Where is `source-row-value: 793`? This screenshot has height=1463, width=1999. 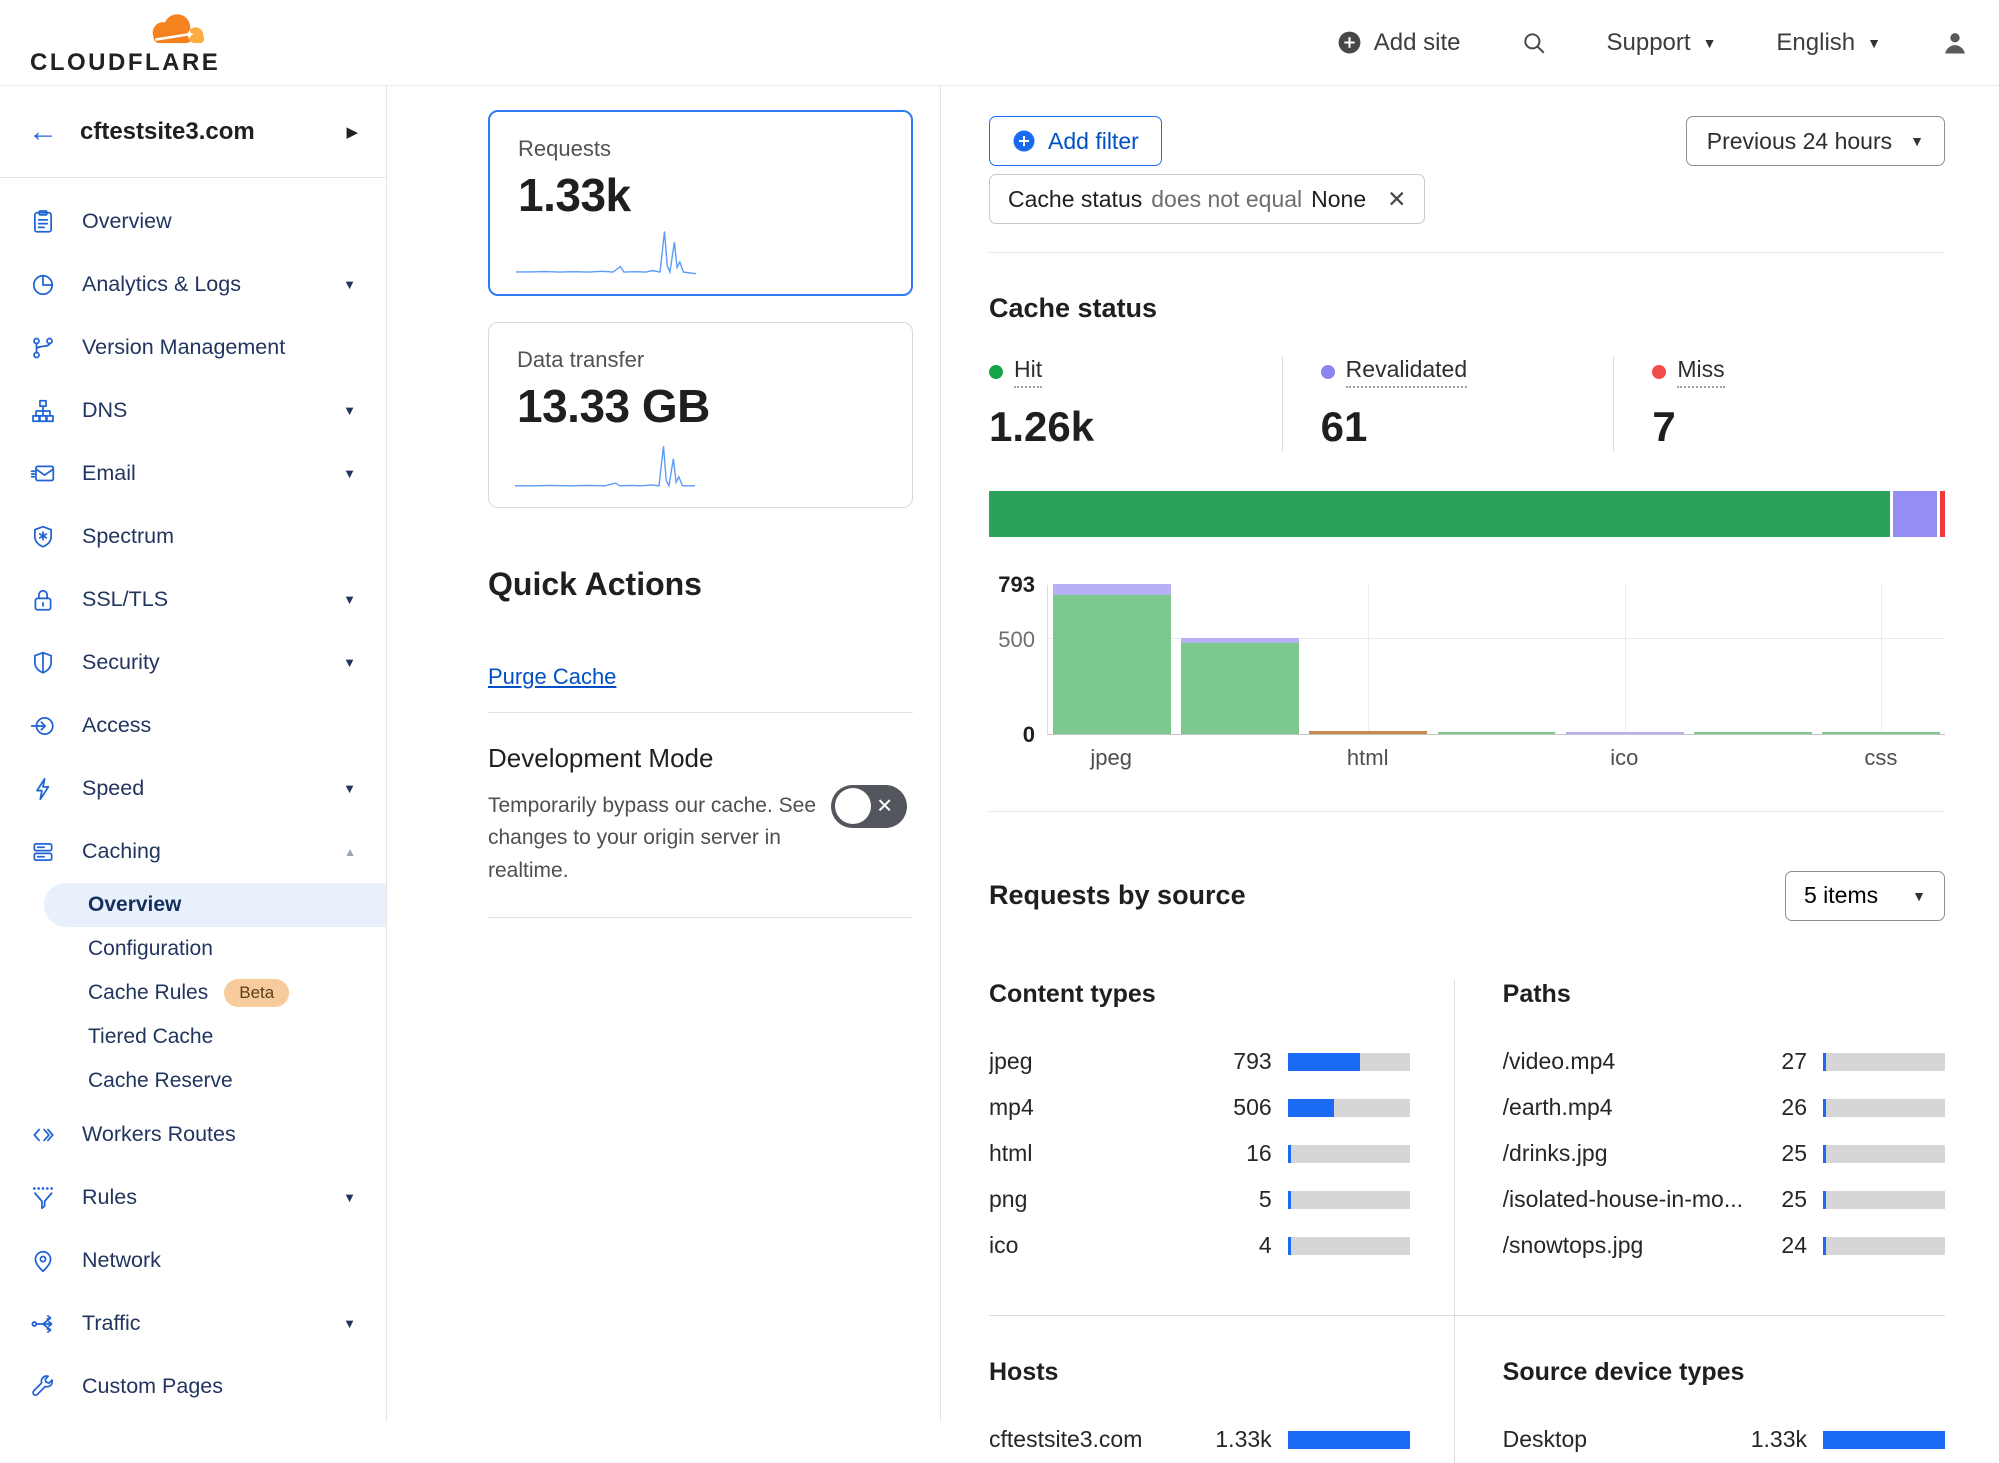
source-row-value: 793 is located at coordinates (1252, 1061).